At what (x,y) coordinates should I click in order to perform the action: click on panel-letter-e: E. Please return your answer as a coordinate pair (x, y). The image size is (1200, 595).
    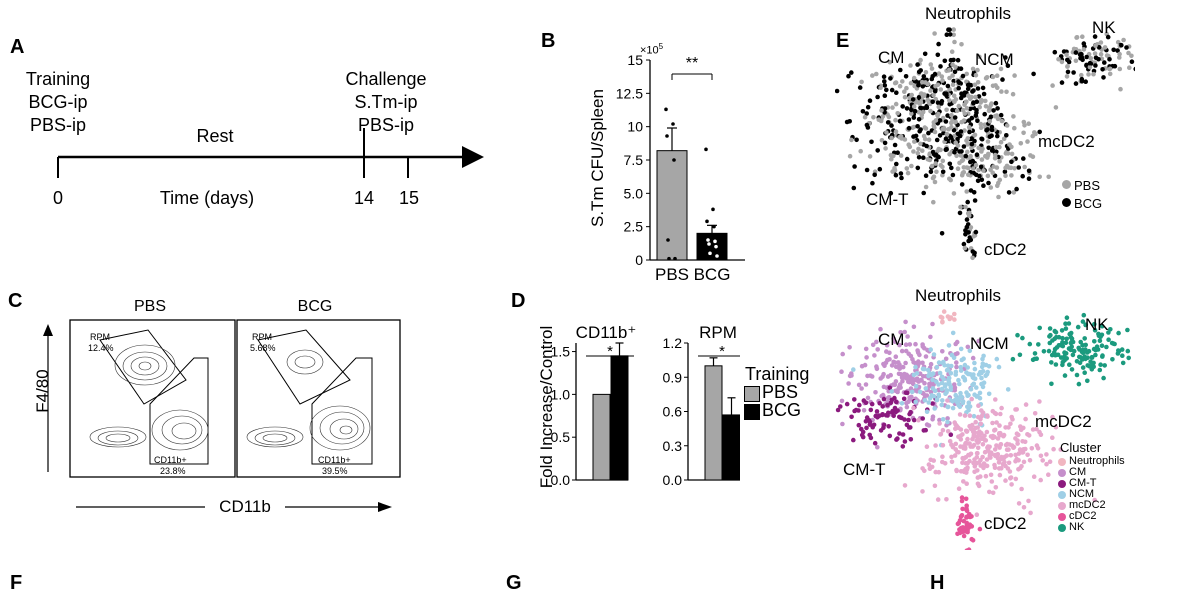
    Looking at the image, I should click on (843, 41).